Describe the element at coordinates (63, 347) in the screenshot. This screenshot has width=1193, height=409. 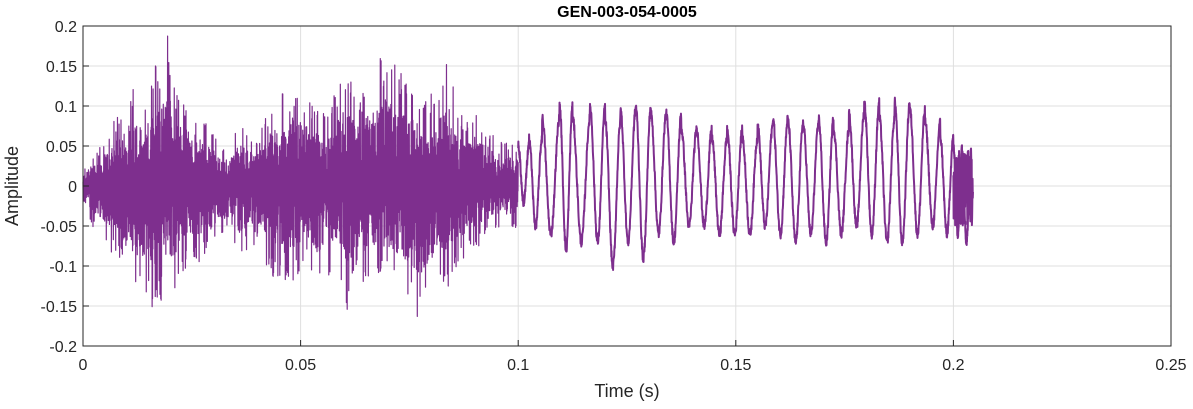
I see `y-tick-label: -0.2` at that location.